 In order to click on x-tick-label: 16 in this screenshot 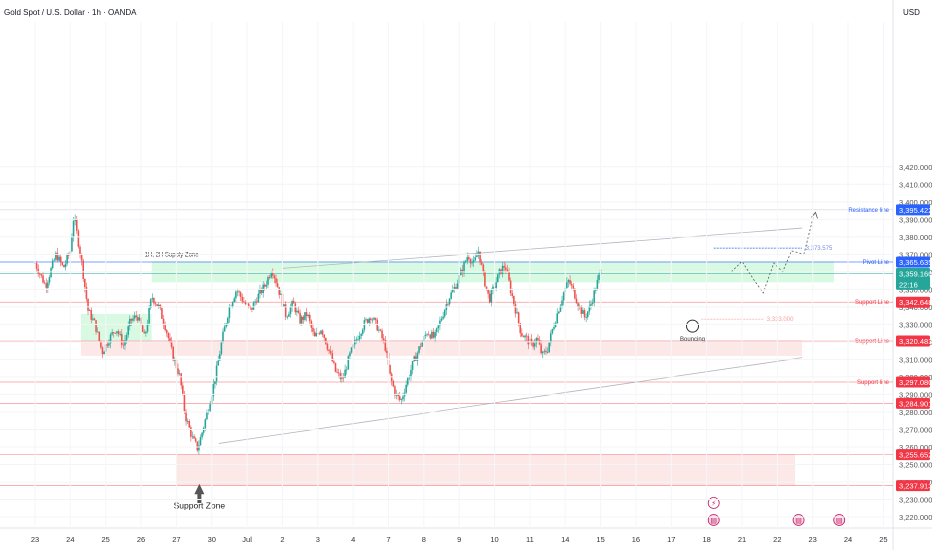, I will do `click(636, 539)`.